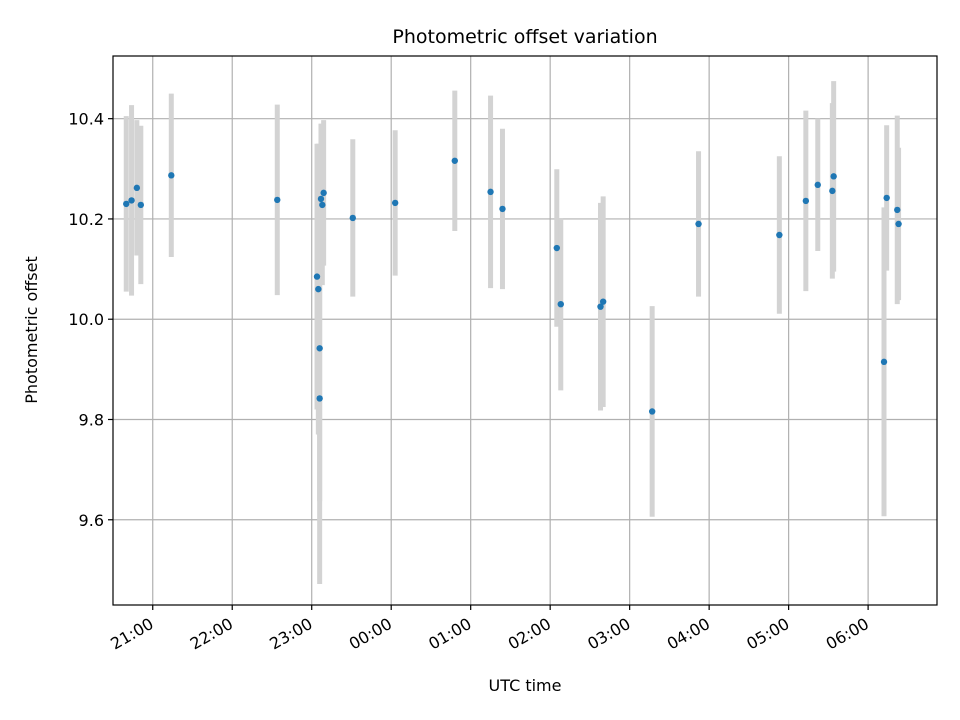  I want to click on y-tick-label: 10.4, so click(86, 119).